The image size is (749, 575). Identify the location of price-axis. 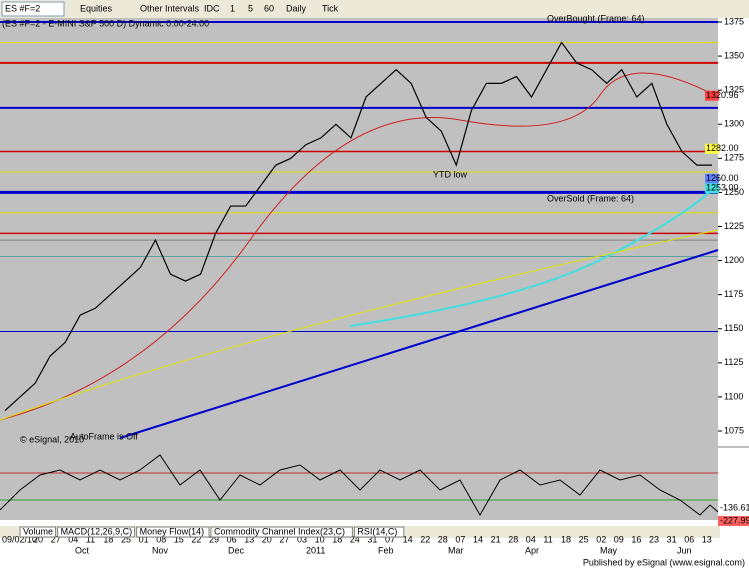
(733, 269).